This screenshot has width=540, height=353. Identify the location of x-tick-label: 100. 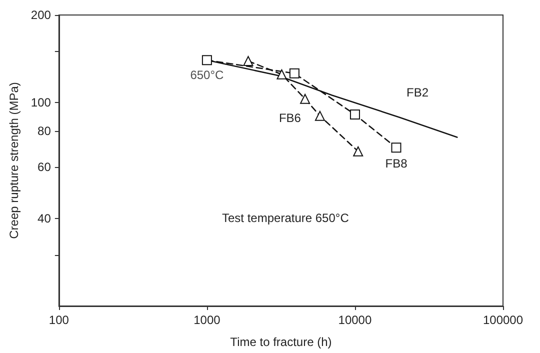
(59, 320).